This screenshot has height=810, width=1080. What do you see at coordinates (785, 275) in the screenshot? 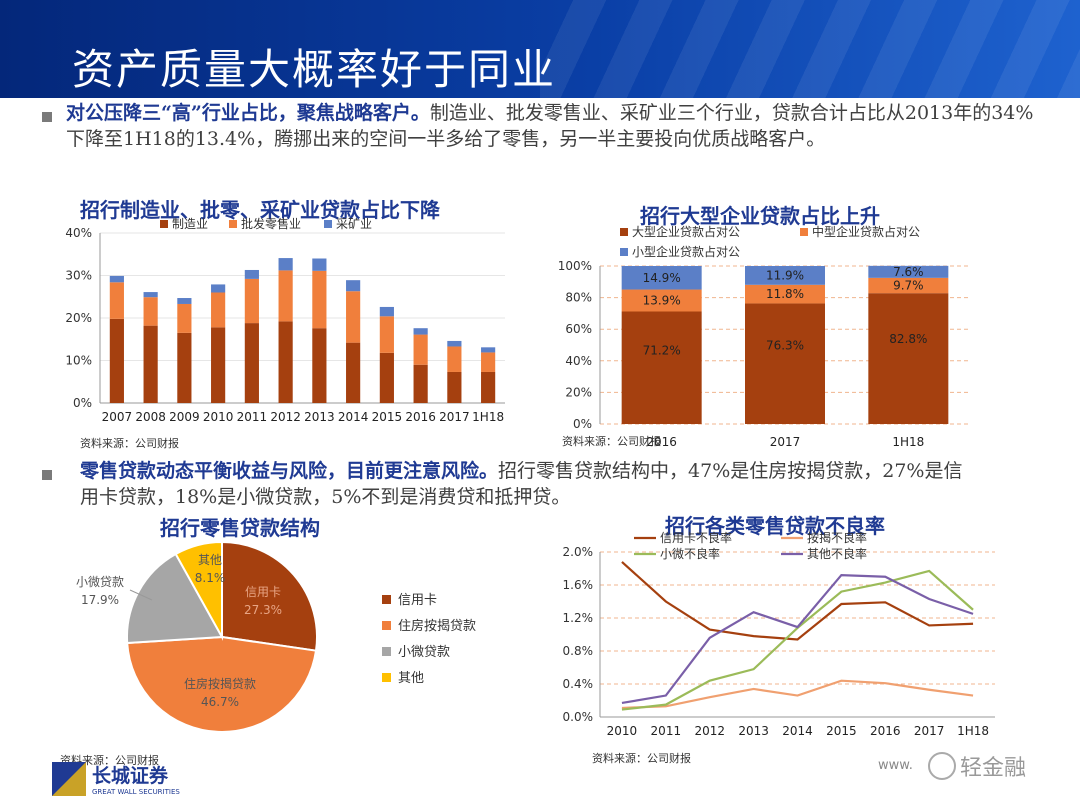
I see `data-label: 11.9%` at bounding box center [785, 275].